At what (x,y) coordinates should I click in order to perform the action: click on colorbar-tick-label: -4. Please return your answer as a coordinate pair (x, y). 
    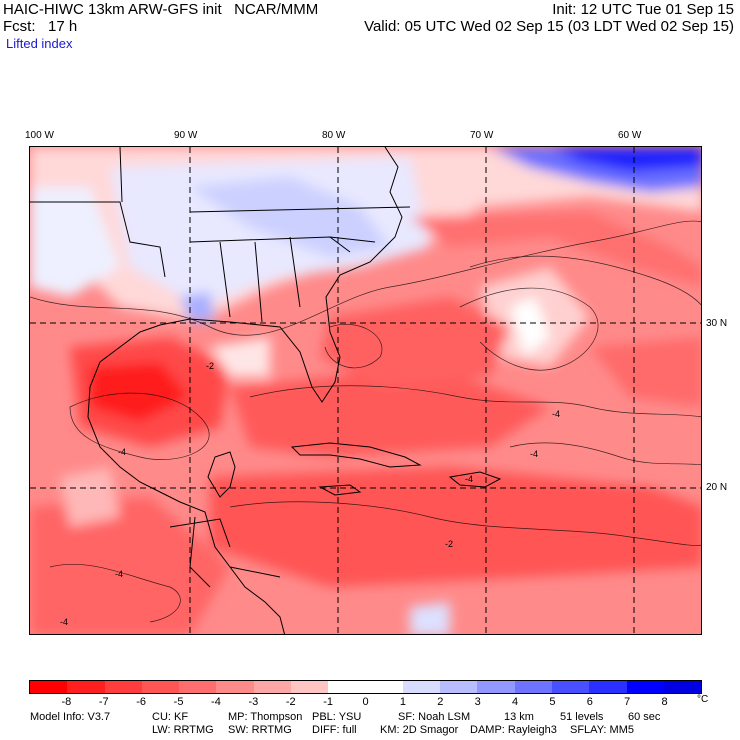
    Looking at the image, I should click on (216, 702).